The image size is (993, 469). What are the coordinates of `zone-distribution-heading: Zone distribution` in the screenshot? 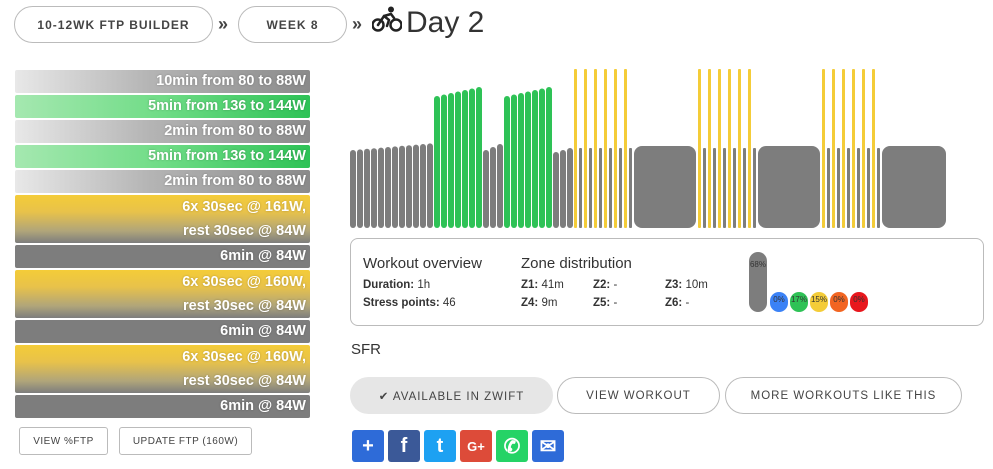 It's located at (576, 263).